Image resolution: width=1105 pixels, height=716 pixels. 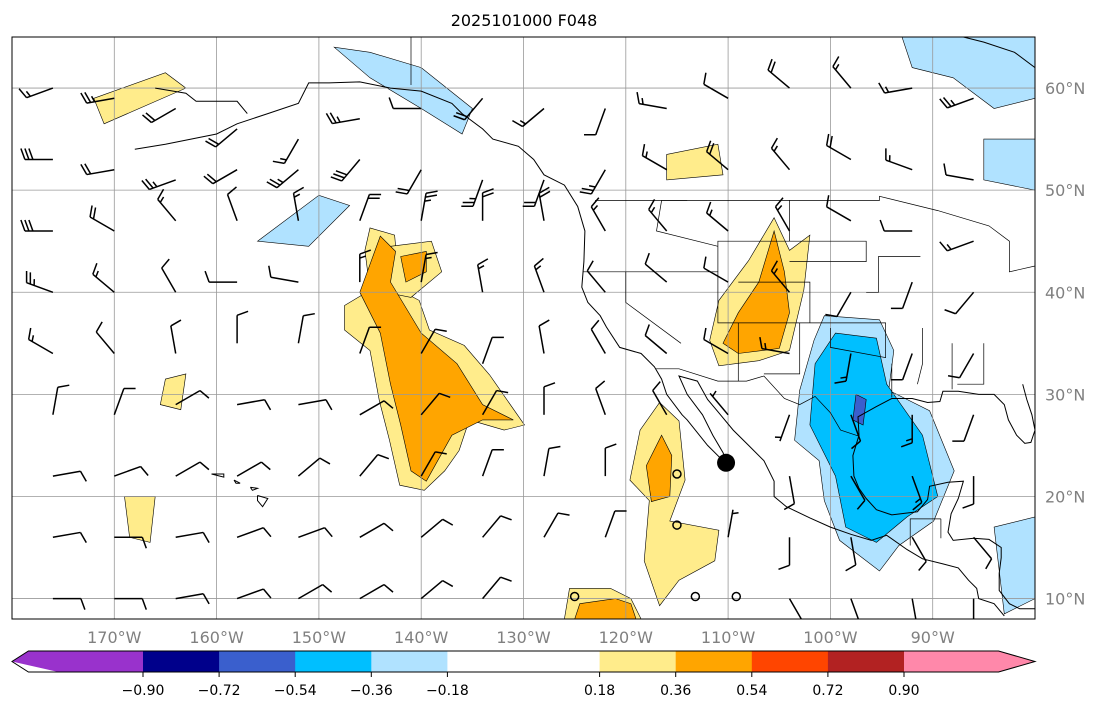 I want to click on longitude-tick-label: 100°W, so click(x=830, y=637).